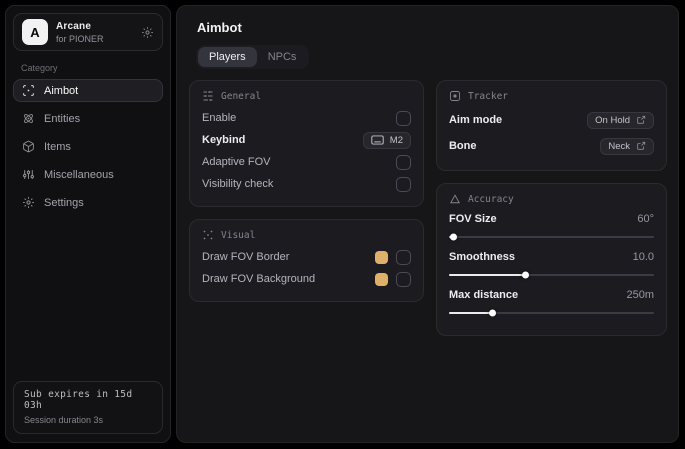 Image resolution: width=685 pixels, height=449 pixels. I want to click on setting-row-adaptive-fov: Adaptive FOV, so click(306, 162).